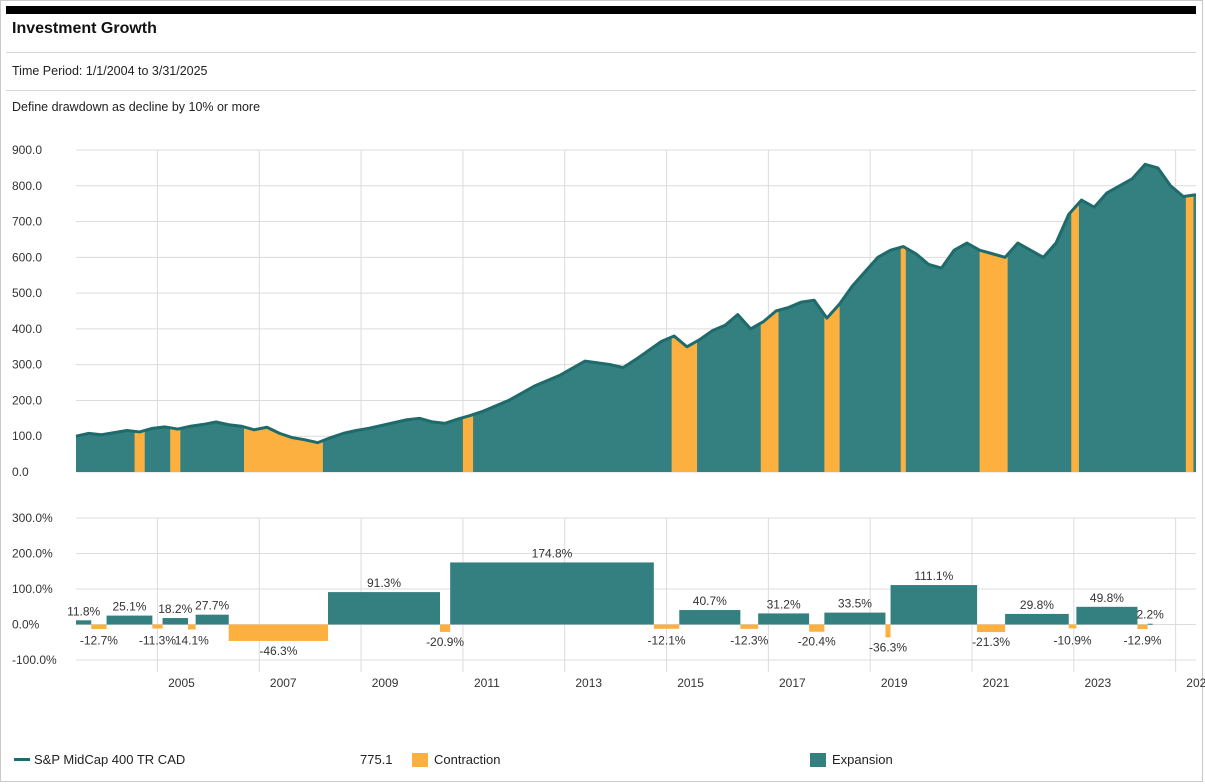  I want to click on x-tick-label: 2017, so click(792, 683).